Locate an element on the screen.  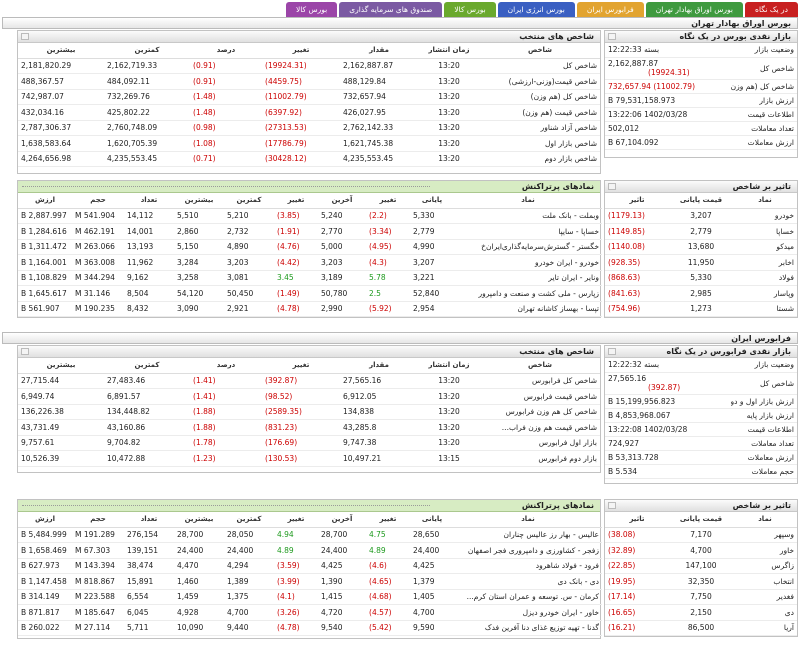
tab-4: بورس کالا is located at coordinates (470, 9).